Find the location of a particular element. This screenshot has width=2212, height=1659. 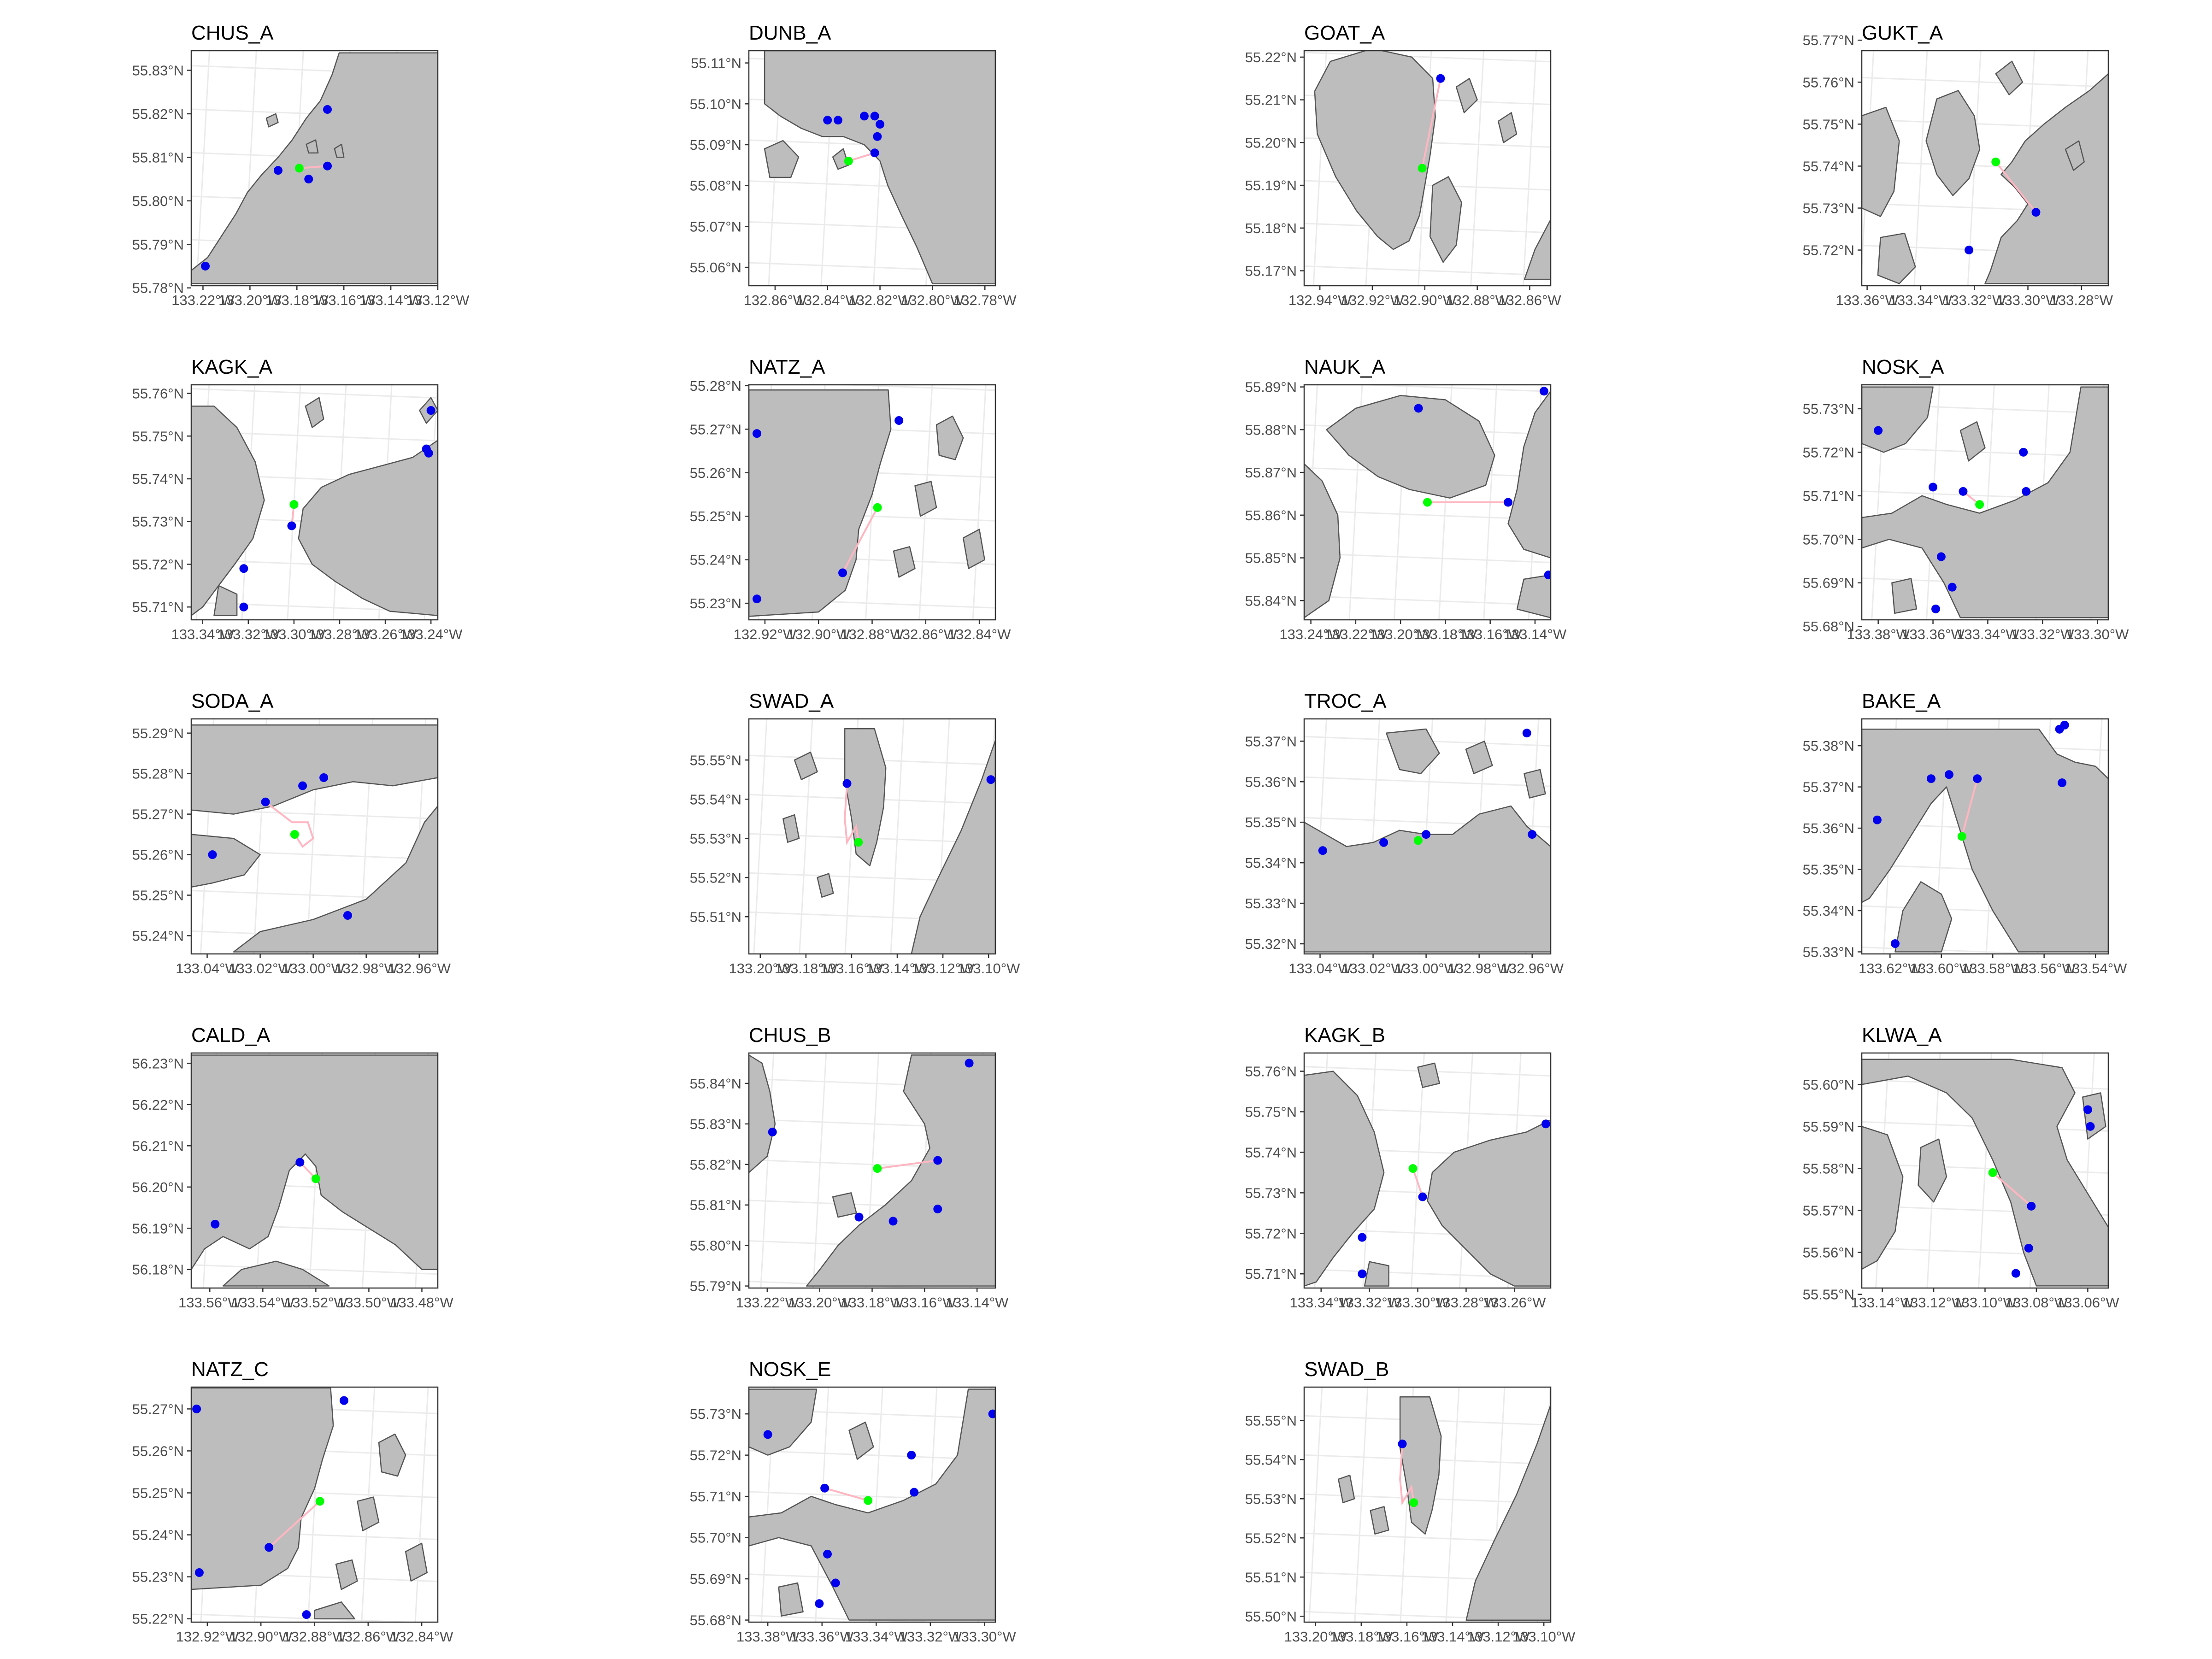

x-tick-label: 132.90°W is located at coordinates (818, 634).